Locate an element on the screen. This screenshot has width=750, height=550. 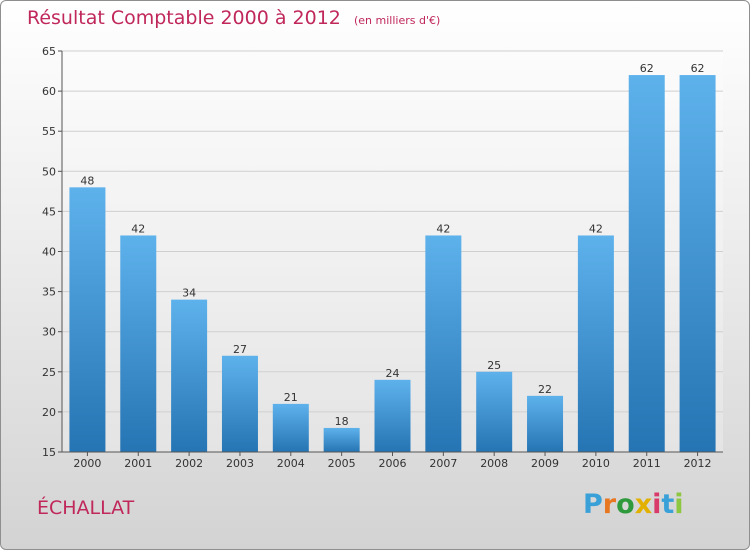
logo-letter: r is located at coordinates (609, 504).